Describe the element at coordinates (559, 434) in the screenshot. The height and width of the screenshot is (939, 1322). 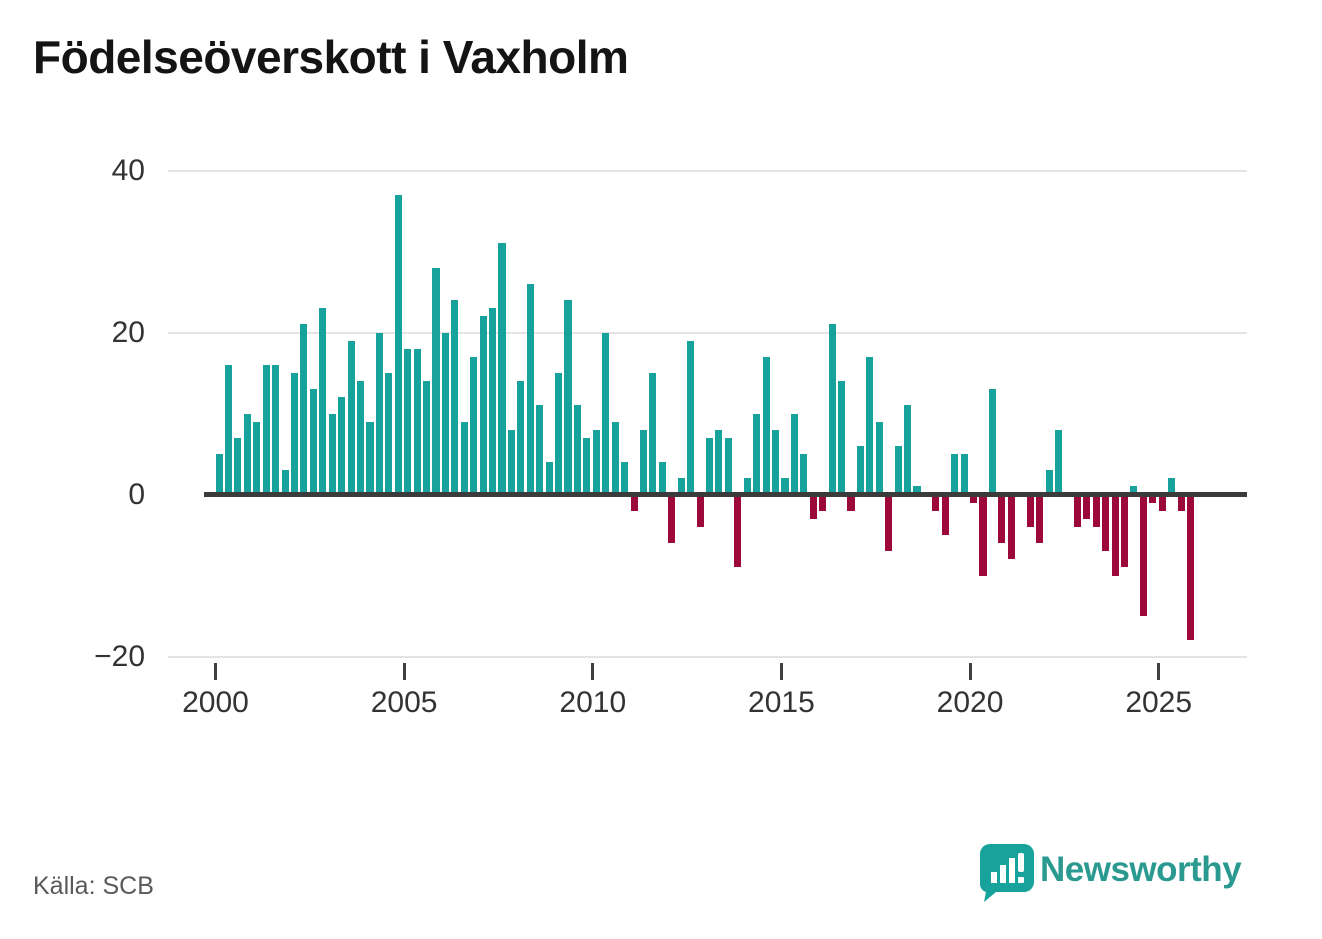
I see `bar-2009-q1` at that location.